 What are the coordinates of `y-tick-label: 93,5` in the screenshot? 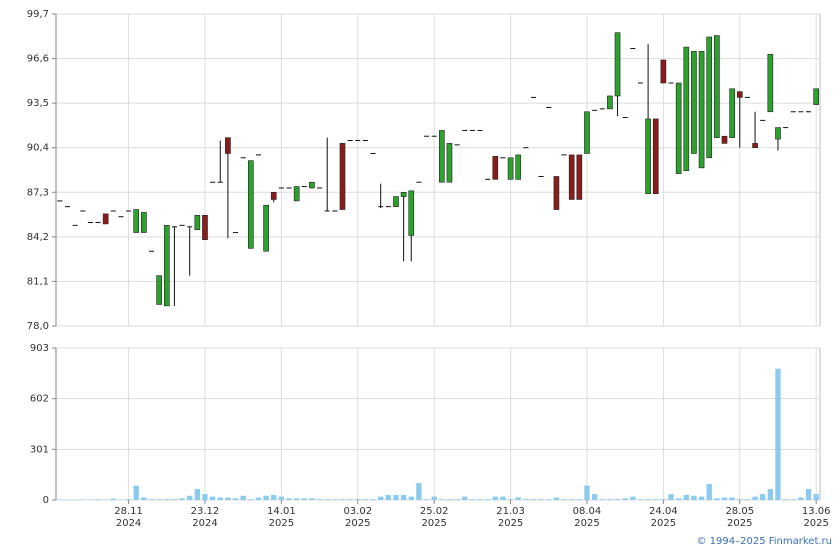 It's located at (38, 103).